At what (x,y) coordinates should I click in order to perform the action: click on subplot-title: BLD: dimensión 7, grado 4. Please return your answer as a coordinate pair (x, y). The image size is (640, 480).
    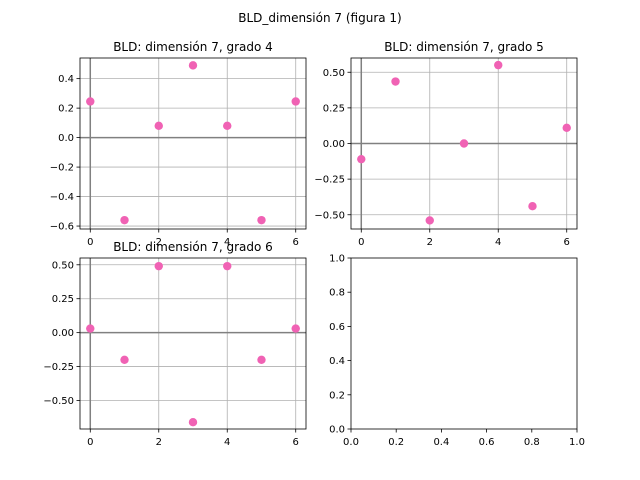
    Looking at the image, I should click on (193, 47).